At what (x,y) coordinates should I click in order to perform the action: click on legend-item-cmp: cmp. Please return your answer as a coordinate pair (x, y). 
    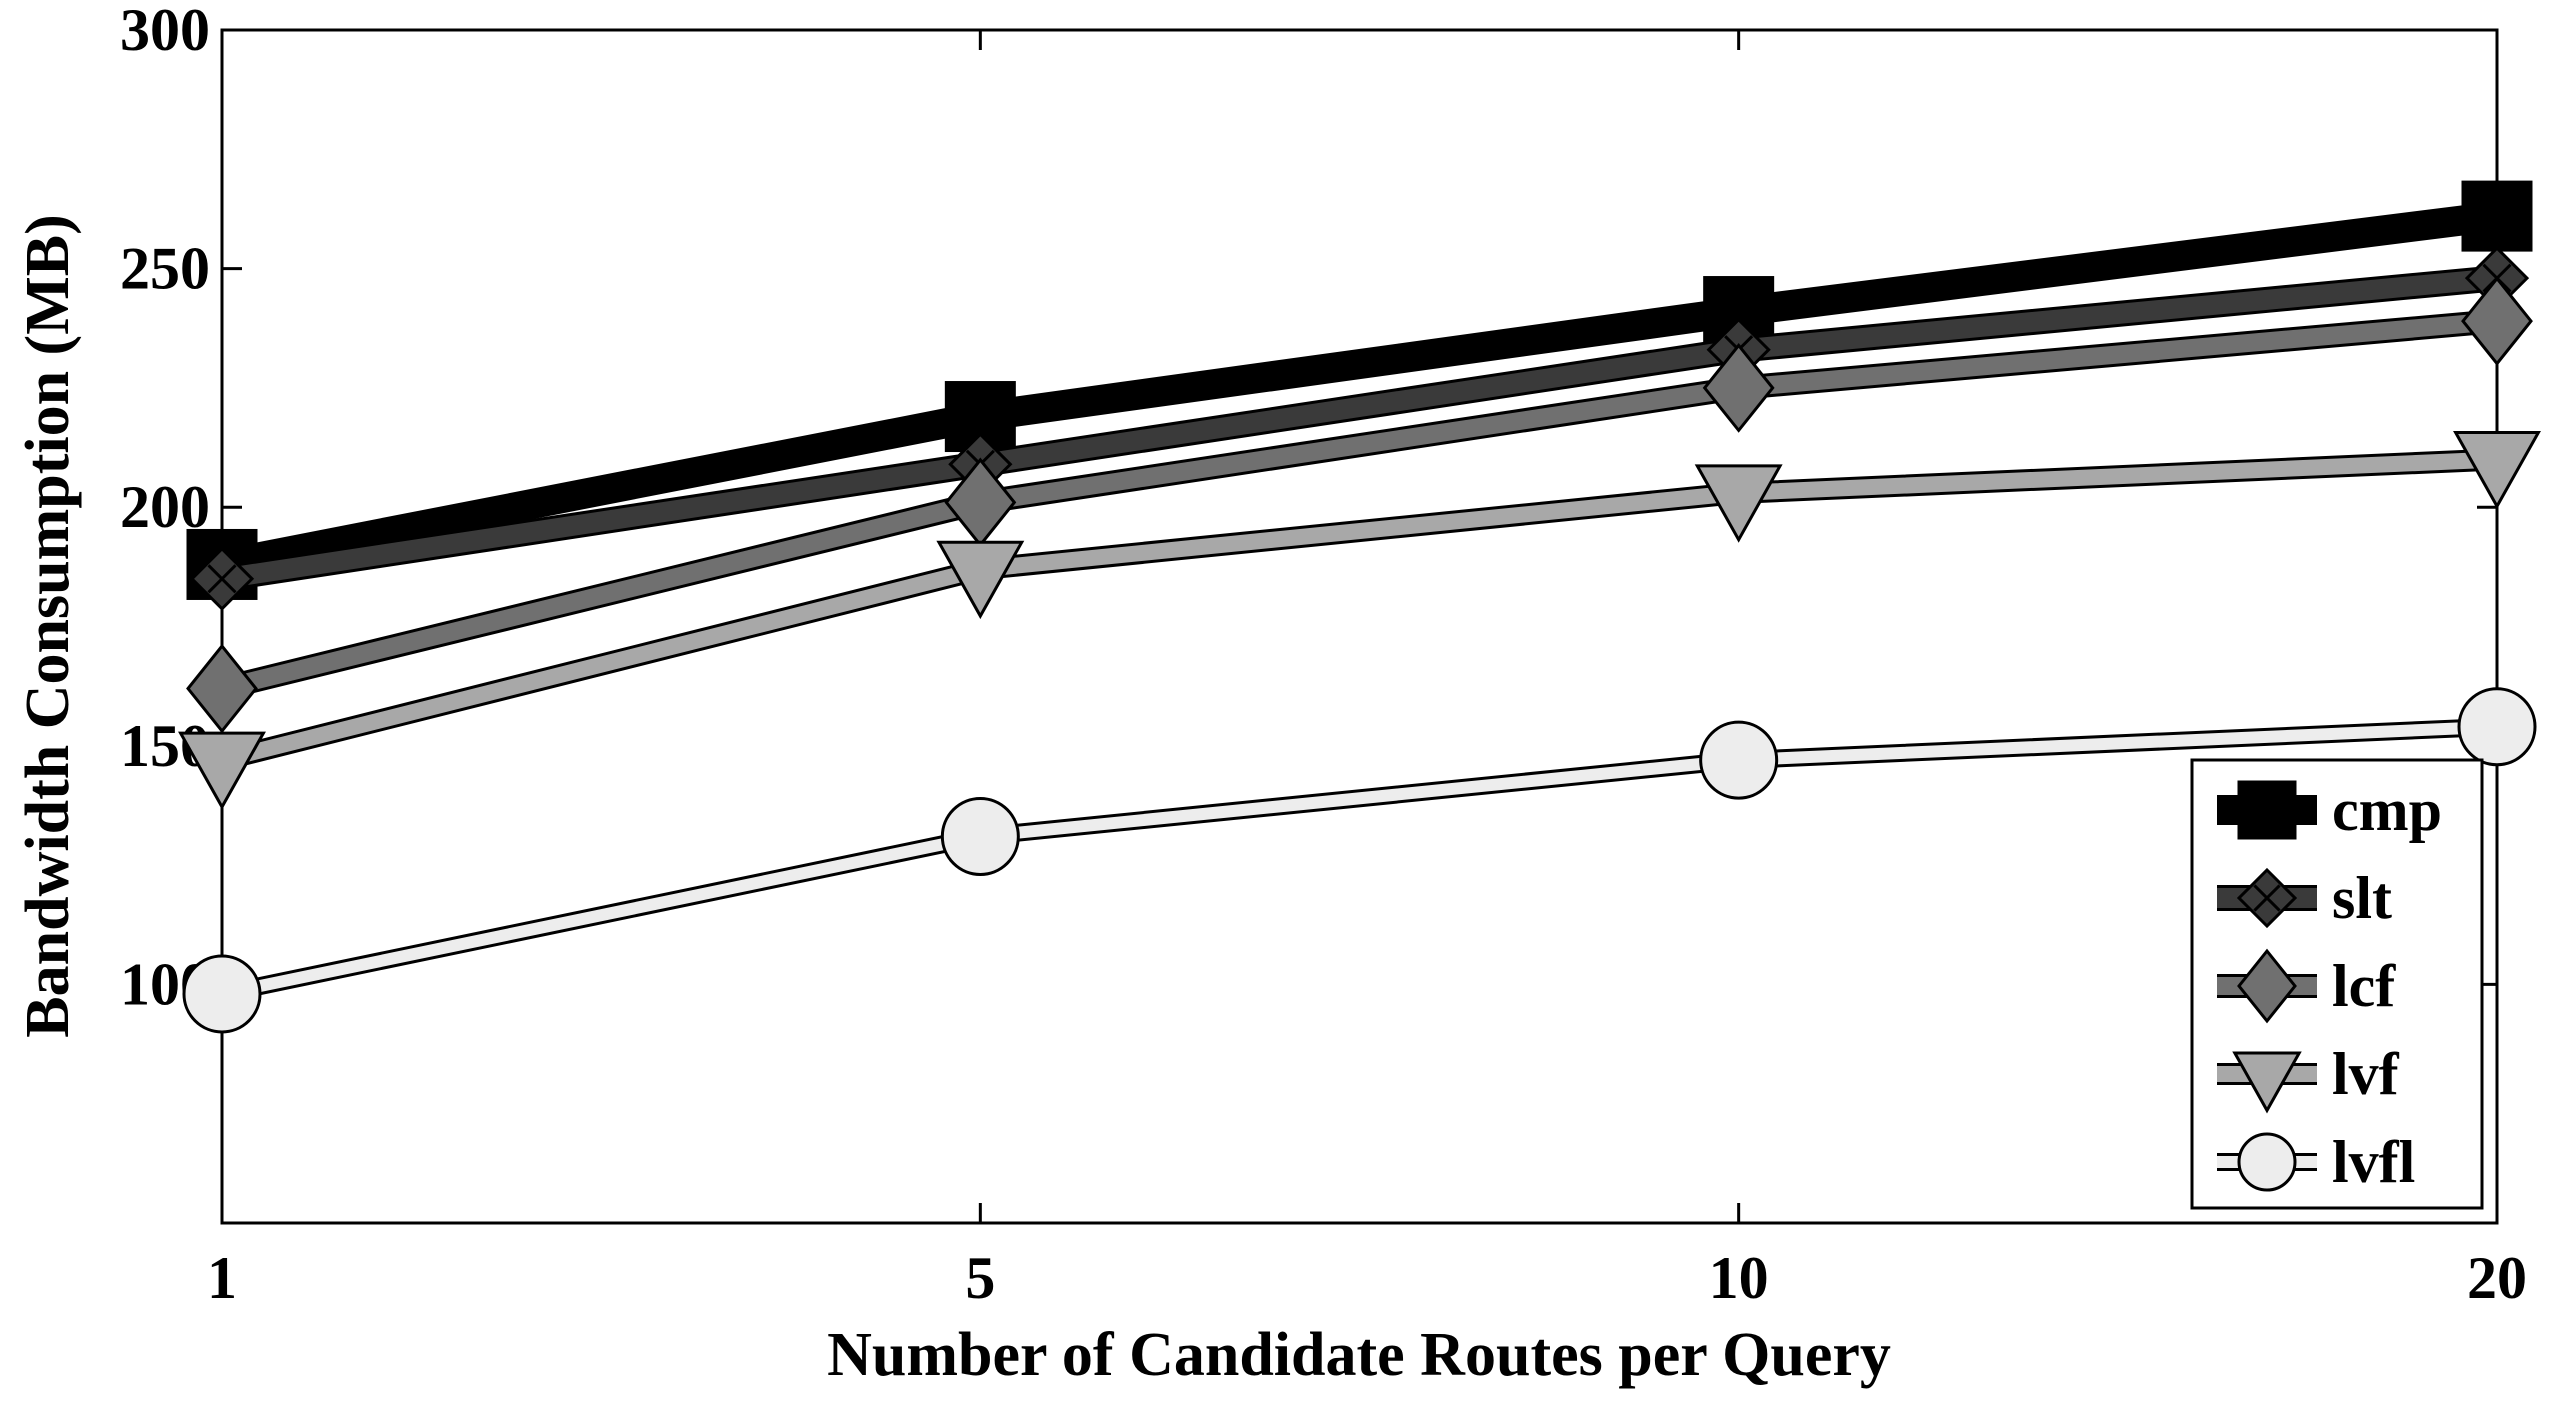
    Looking at the image, I should click on (2329, 810).